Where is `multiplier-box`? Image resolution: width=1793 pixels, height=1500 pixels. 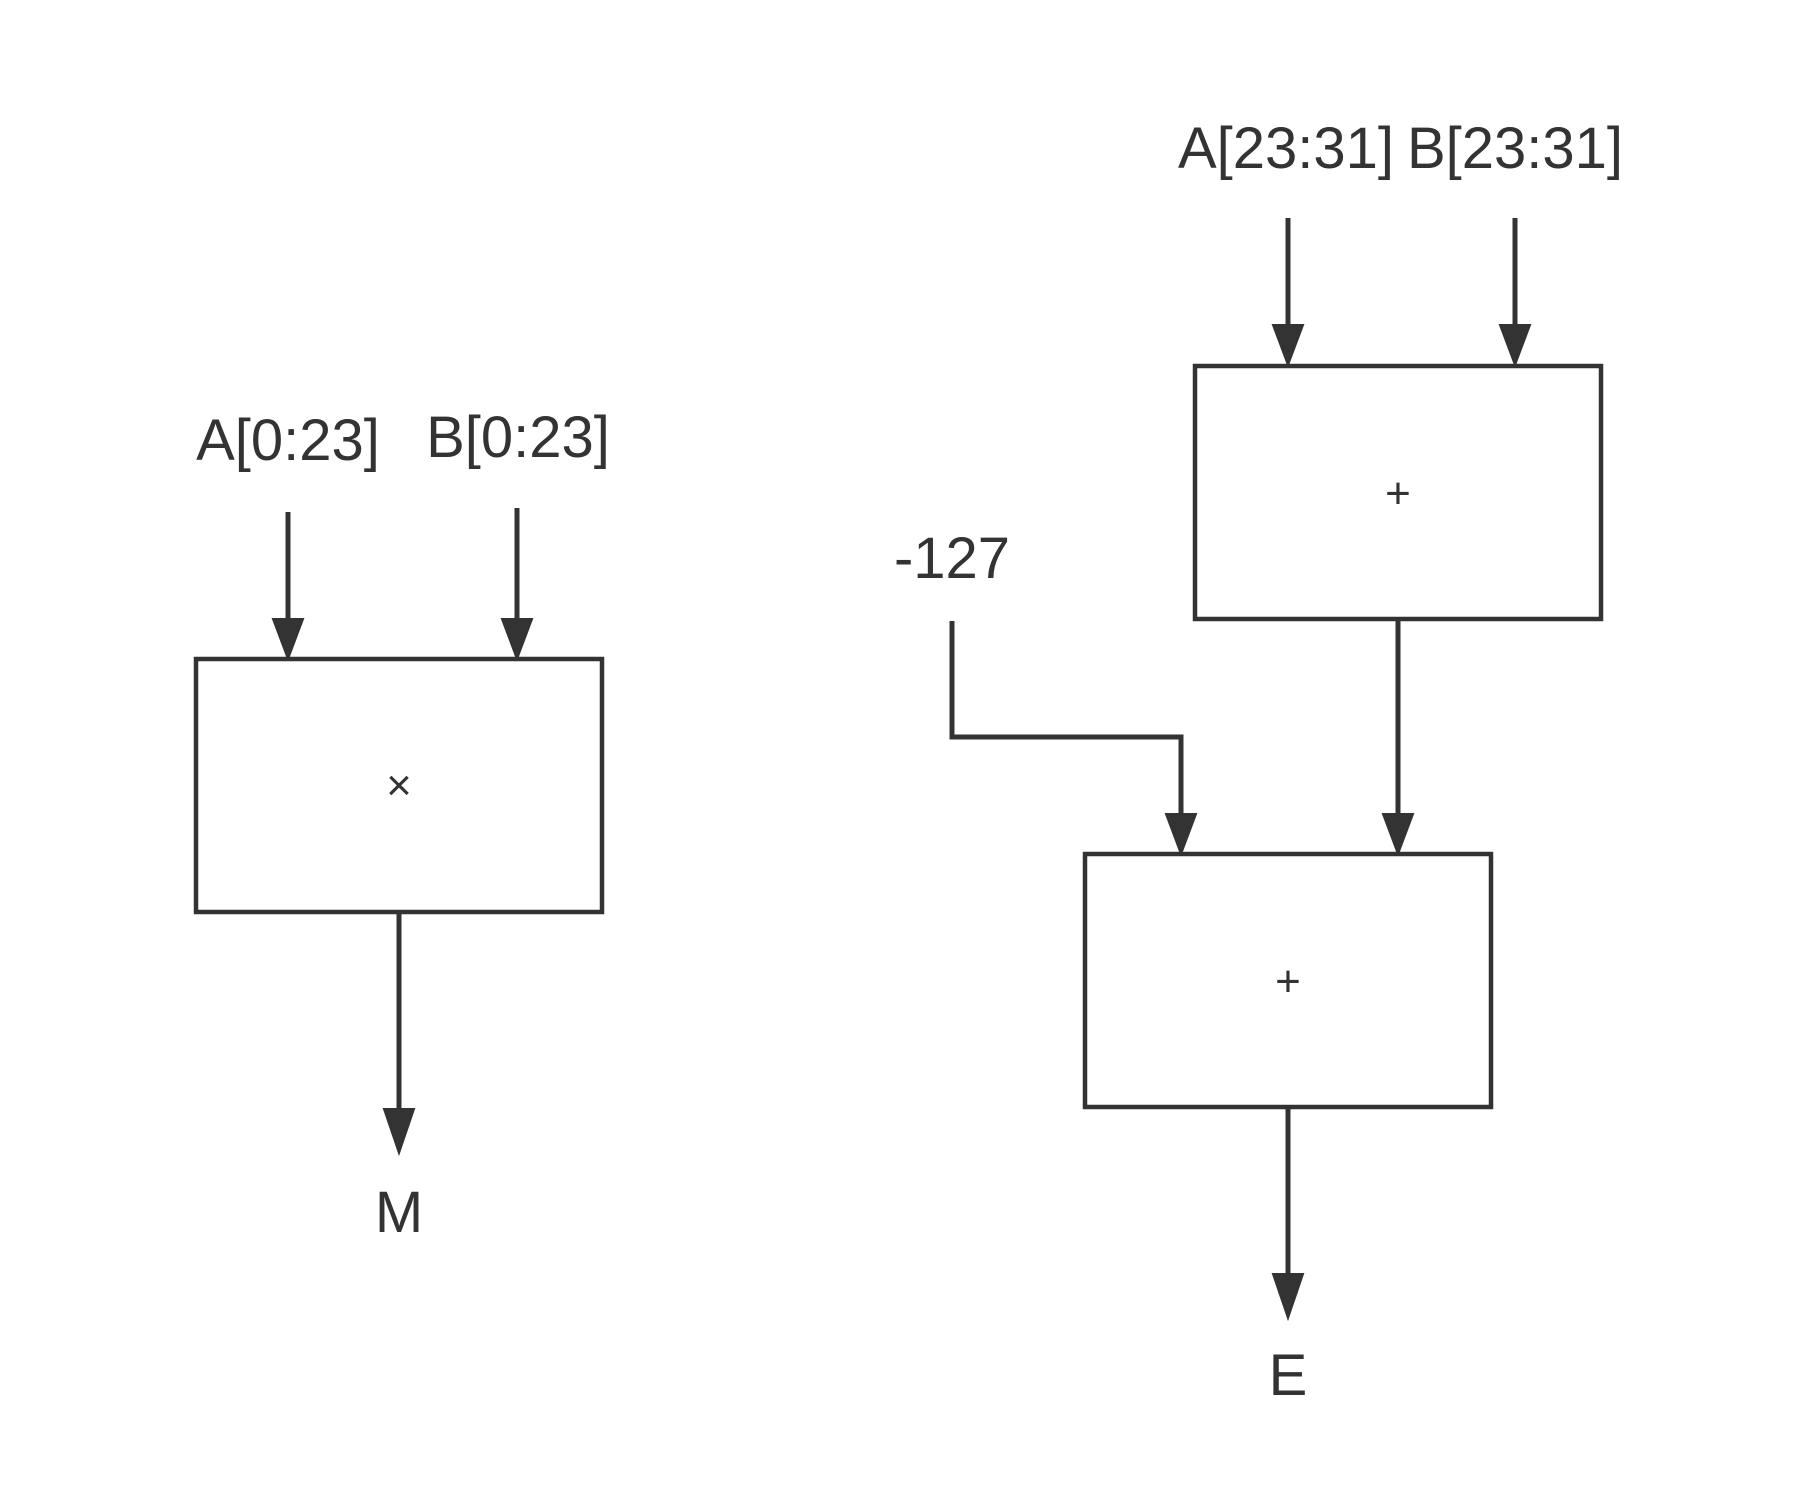
multiplier-box is located at coordinates (399, 785).